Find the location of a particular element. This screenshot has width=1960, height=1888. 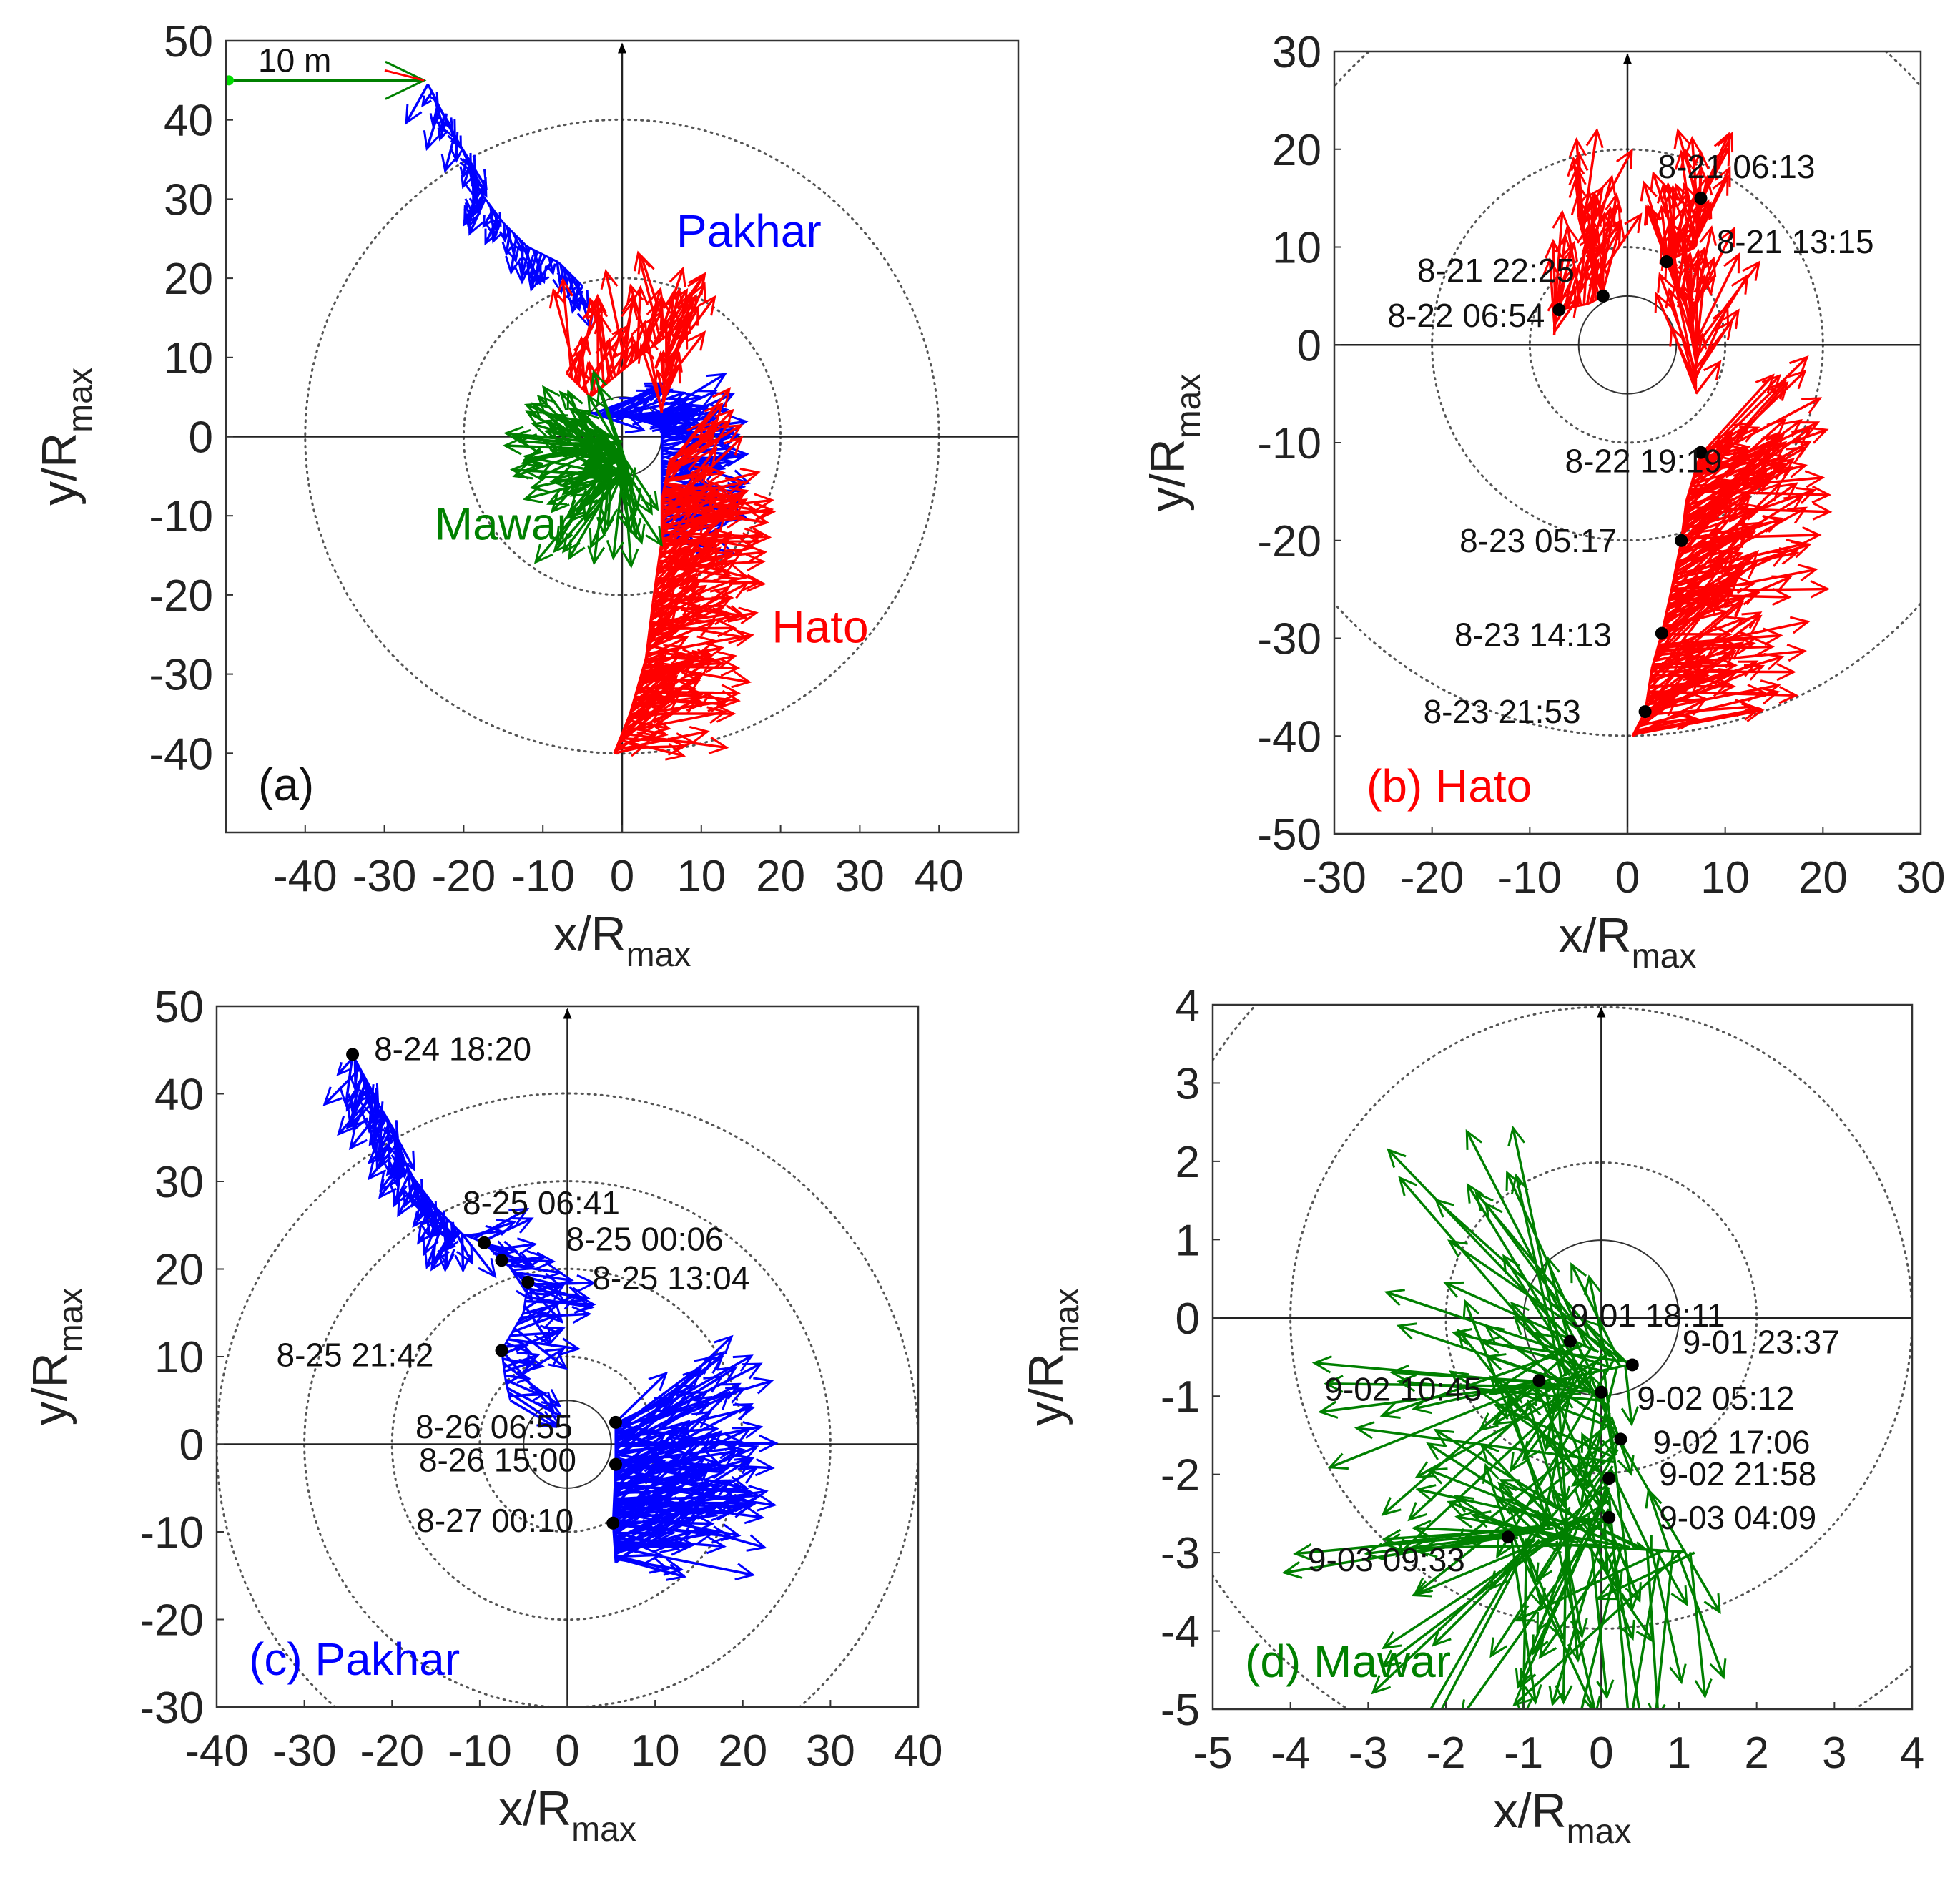

y-tick-label: -30 is located at coordinates (171, 1708).